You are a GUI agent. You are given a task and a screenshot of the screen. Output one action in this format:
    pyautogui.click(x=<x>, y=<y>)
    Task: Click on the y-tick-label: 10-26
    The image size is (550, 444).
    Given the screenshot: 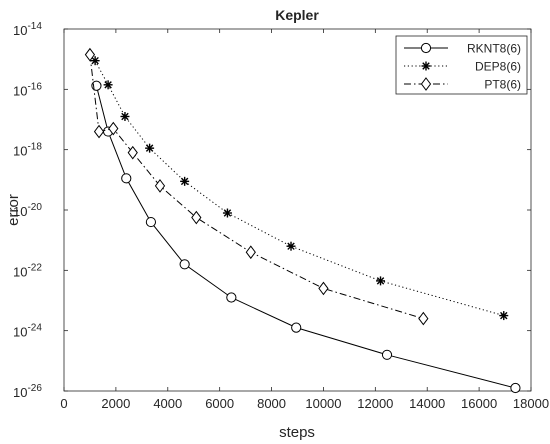 What is the action you would take?
    pyautogui.click(x=27, y=391)
    